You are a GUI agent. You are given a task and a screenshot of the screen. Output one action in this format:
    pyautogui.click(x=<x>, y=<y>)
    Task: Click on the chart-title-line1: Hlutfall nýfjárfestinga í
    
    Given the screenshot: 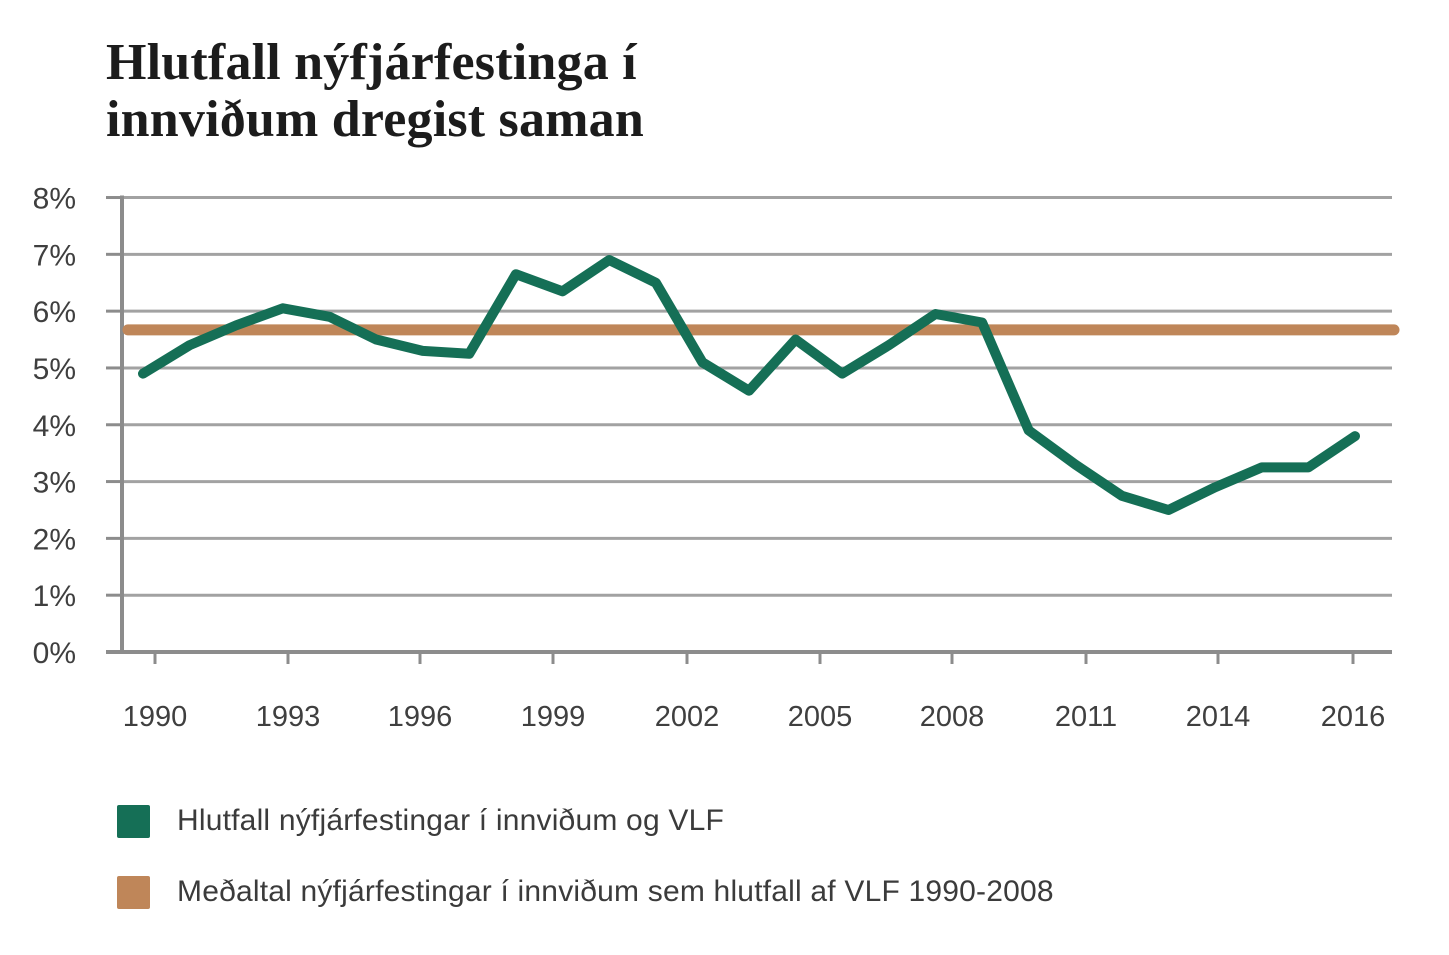 What is the action you would take?
    pyautogui.click(x=371, y=62)
    